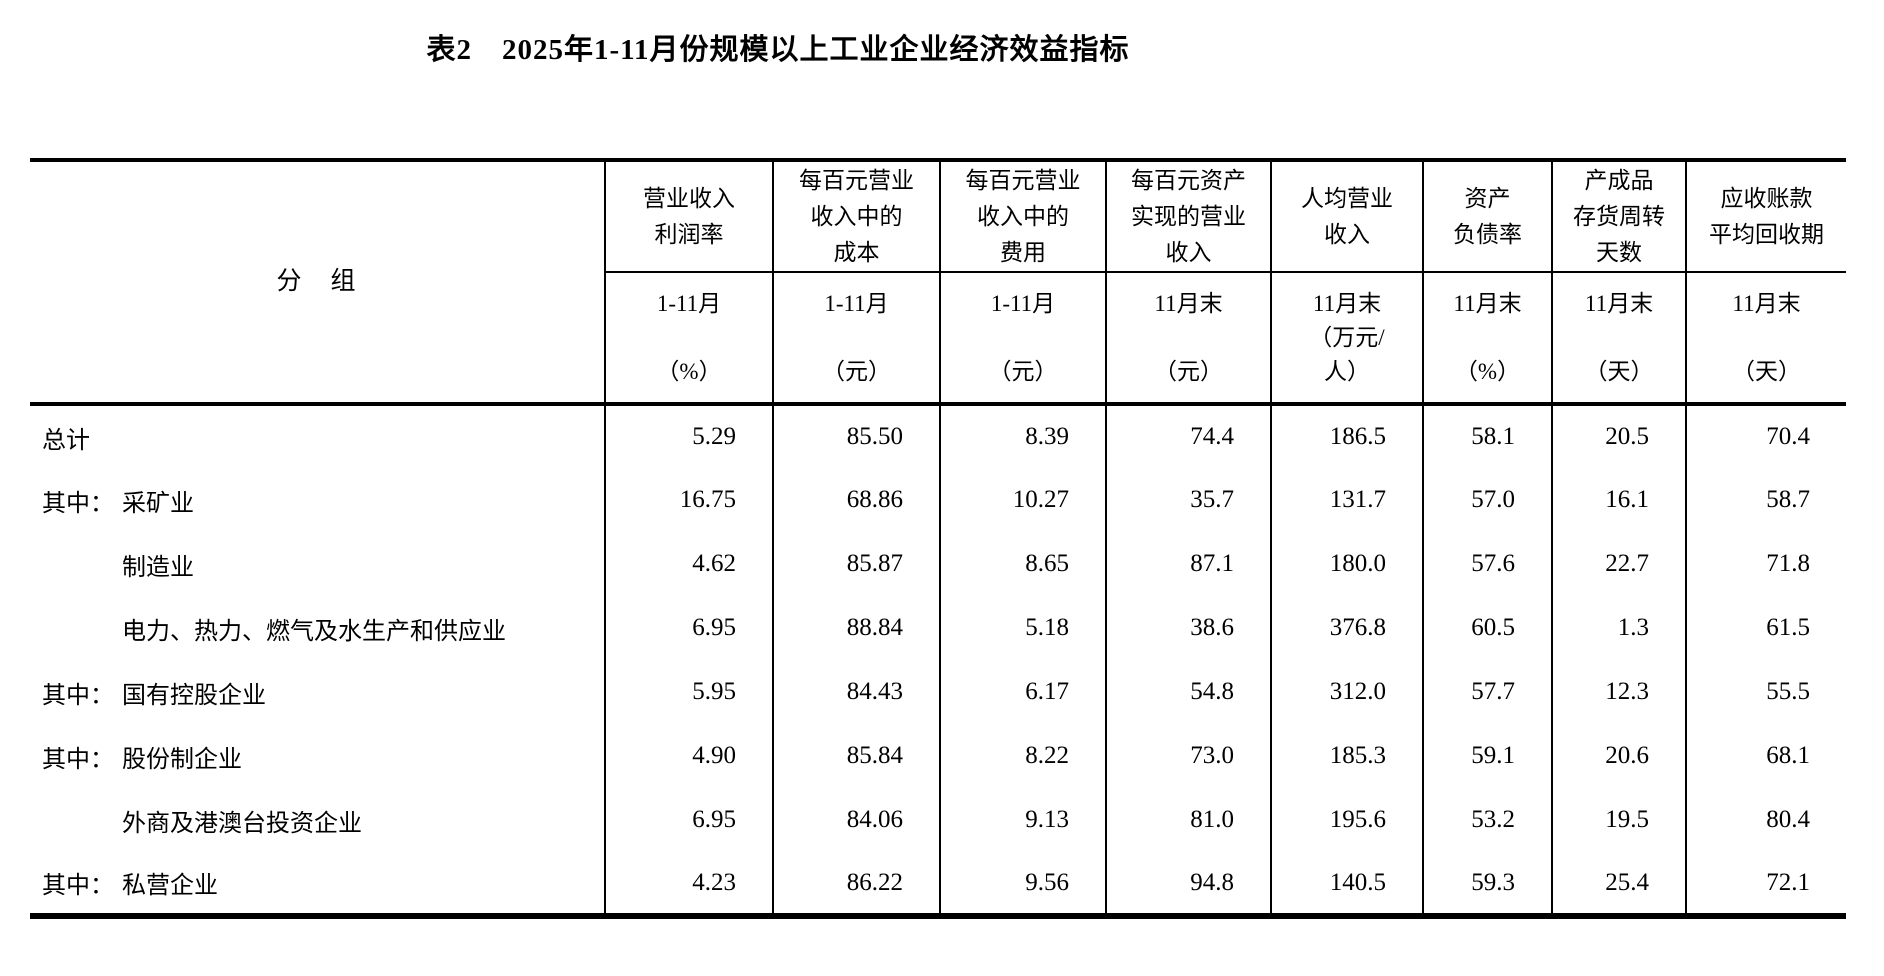 The width and height of the screenshot is (1884, 976). What do you see at coordinates (1618, 884) in the screenshot?
I see `value-cell: 25.4` at bounding box center [1618, 884].